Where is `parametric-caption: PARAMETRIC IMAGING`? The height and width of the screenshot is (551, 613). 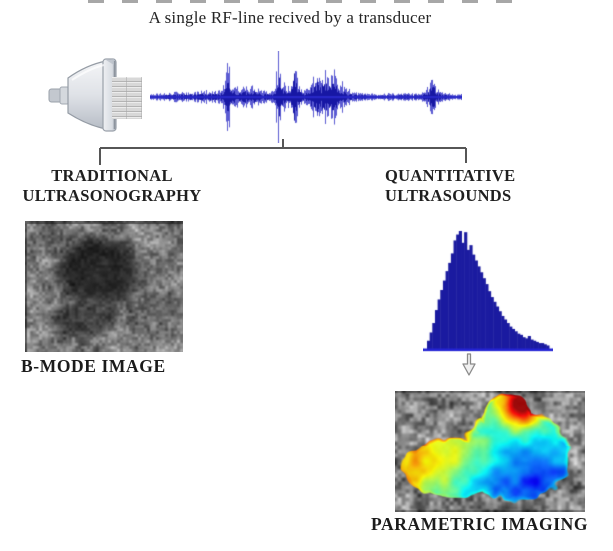
parametric-caption: PARAMETRIC IMAGING is located at coordinates (480, 524).